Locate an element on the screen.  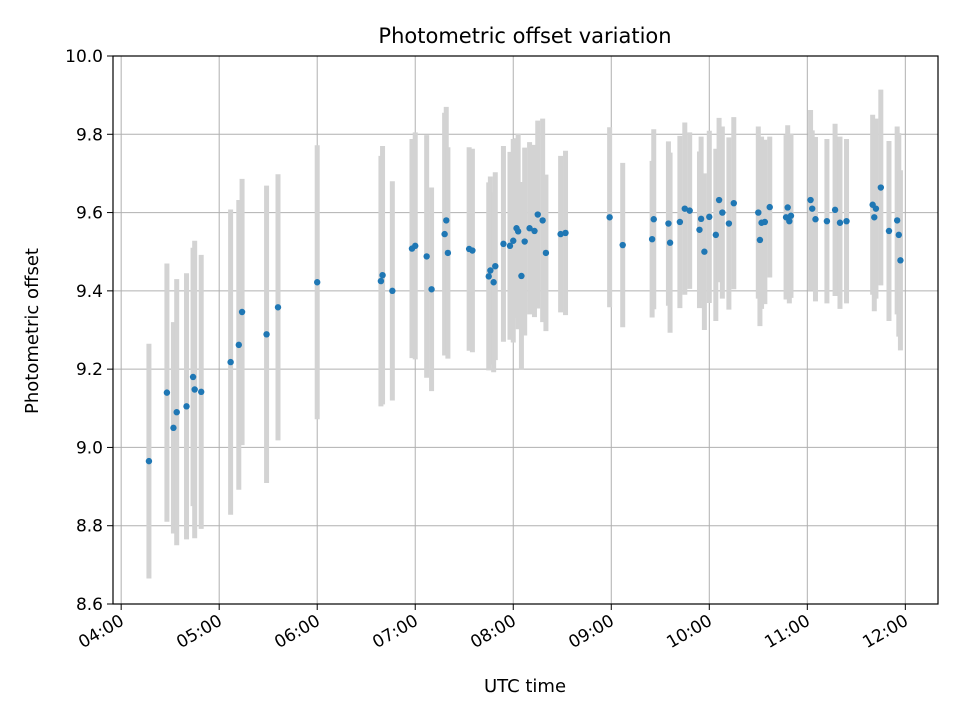
chart-title: Photometric offset variation is located at coordinates (524, 36).